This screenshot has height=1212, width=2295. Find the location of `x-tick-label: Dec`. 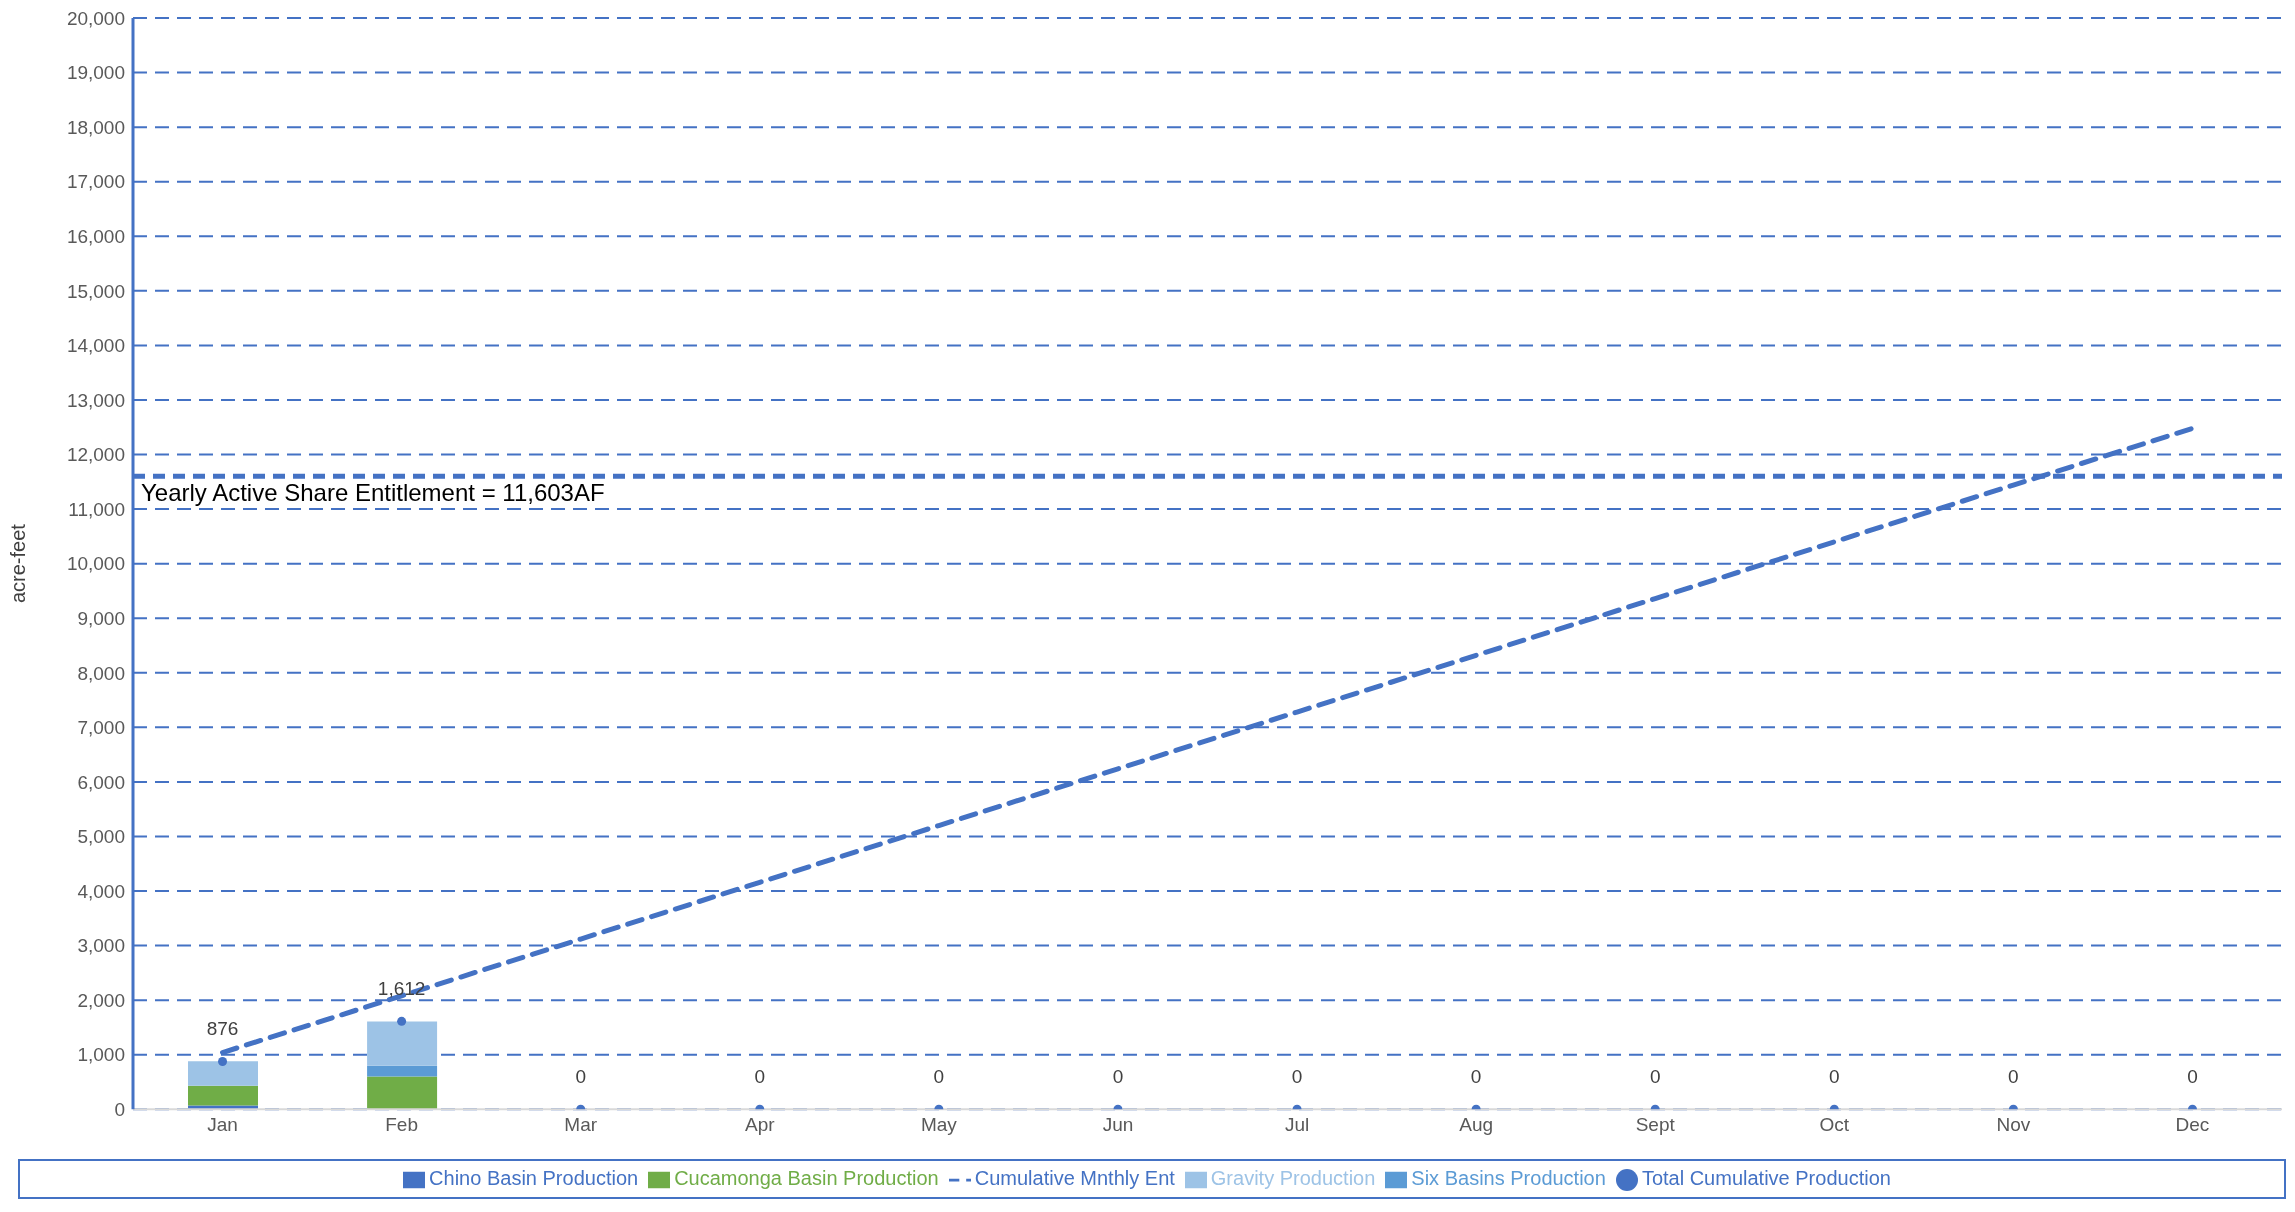

x-tick-label: Dec is located at coordinates (2192, 1124).